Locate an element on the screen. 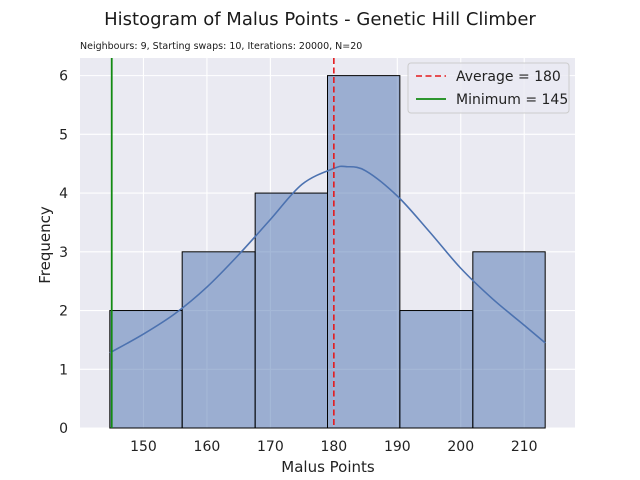 Image resolution: width=640 pixels, height=480 pixels. x-tick-label: 180 is located at coordinates (333, 447).